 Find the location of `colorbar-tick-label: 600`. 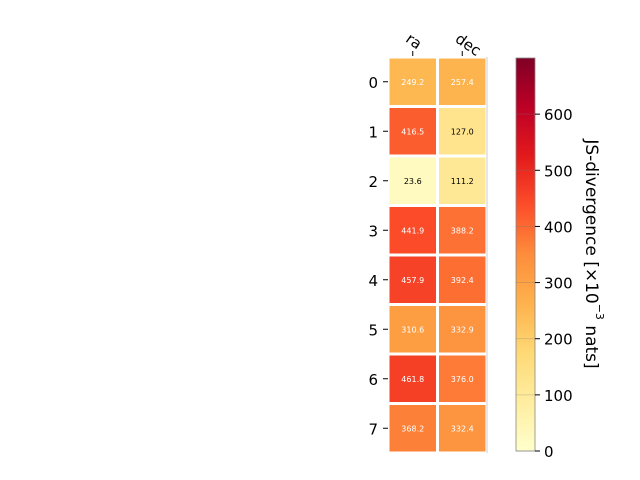

colorbar-tick-label: 600 is located at coordinates (558, 115).